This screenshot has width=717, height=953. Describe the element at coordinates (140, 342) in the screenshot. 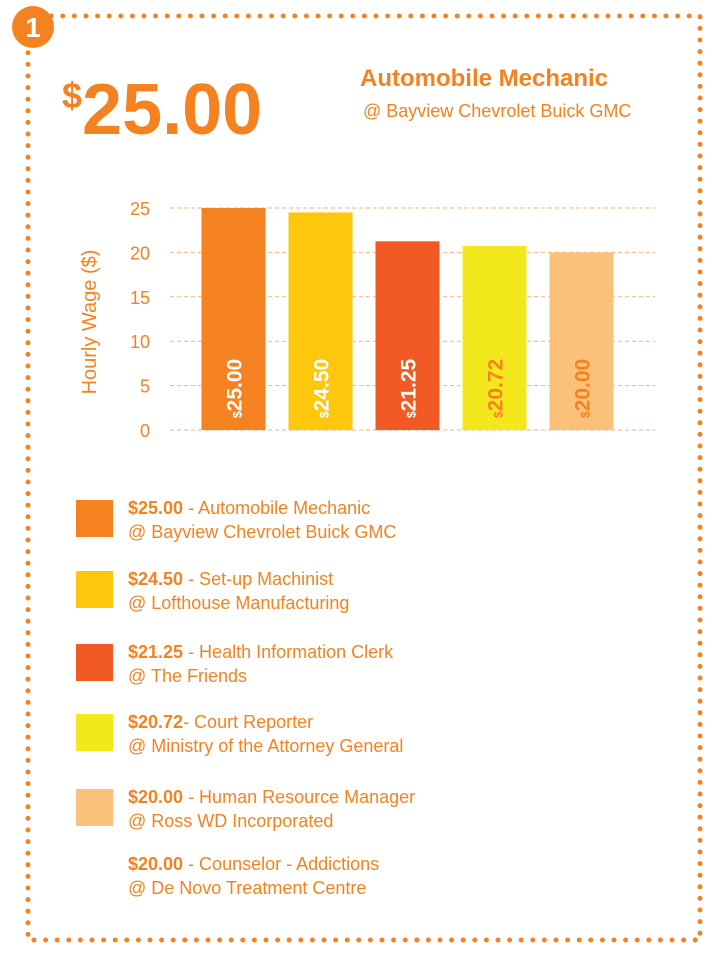

I see `y-tick-label: 10` at that location.